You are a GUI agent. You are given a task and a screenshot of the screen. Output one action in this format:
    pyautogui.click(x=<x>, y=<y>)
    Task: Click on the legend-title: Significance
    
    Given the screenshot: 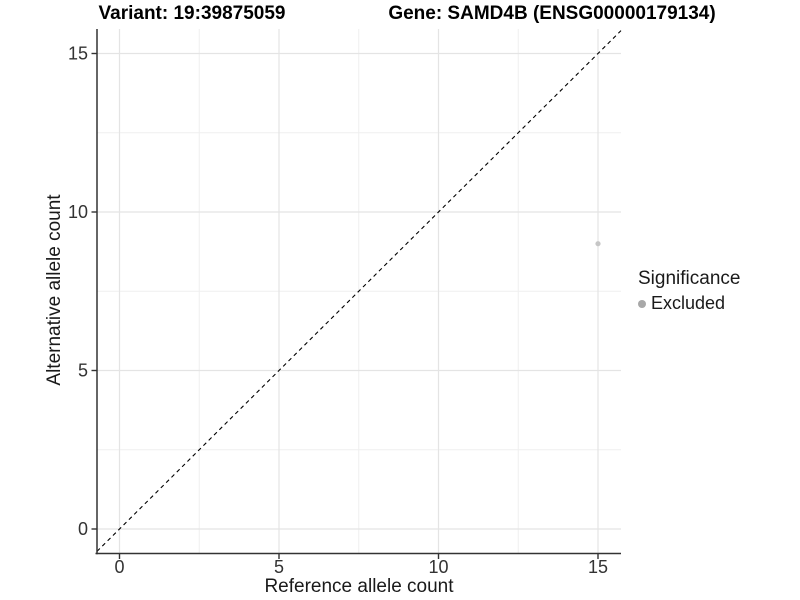 What is the action you would take?
    pyautogui.click(x=689, y=278)
    